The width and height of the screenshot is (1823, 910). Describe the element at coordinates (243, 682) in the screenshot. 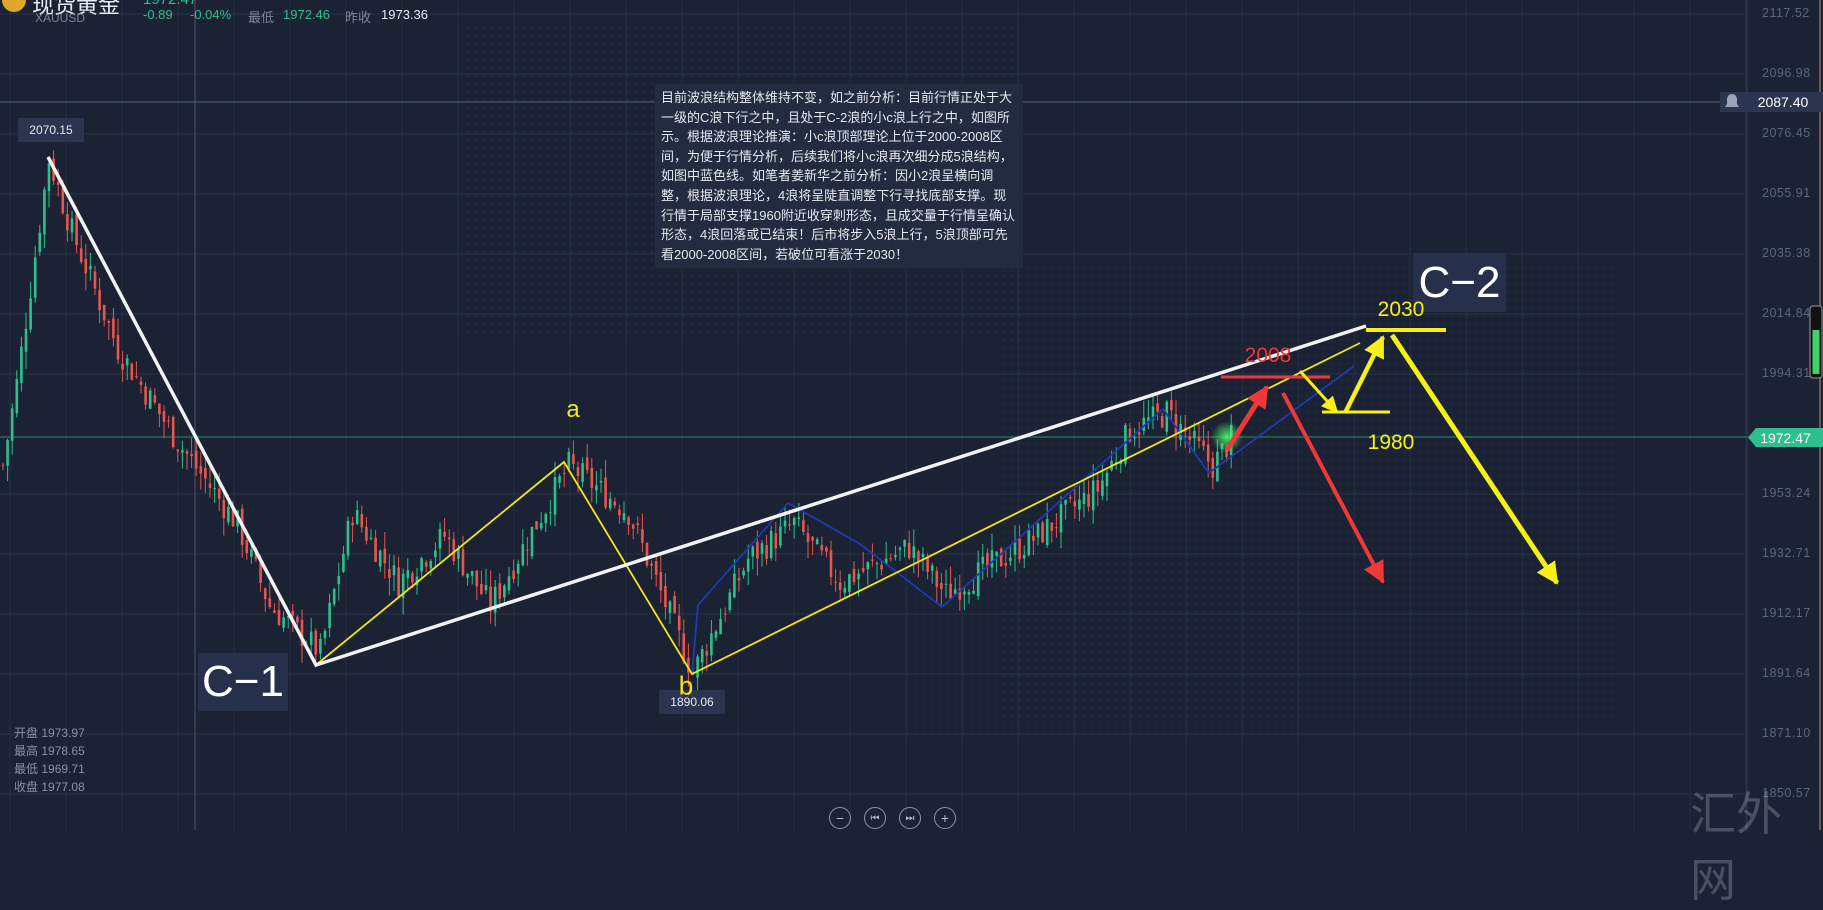

I see `wave-label-c1: C−1` at that location.